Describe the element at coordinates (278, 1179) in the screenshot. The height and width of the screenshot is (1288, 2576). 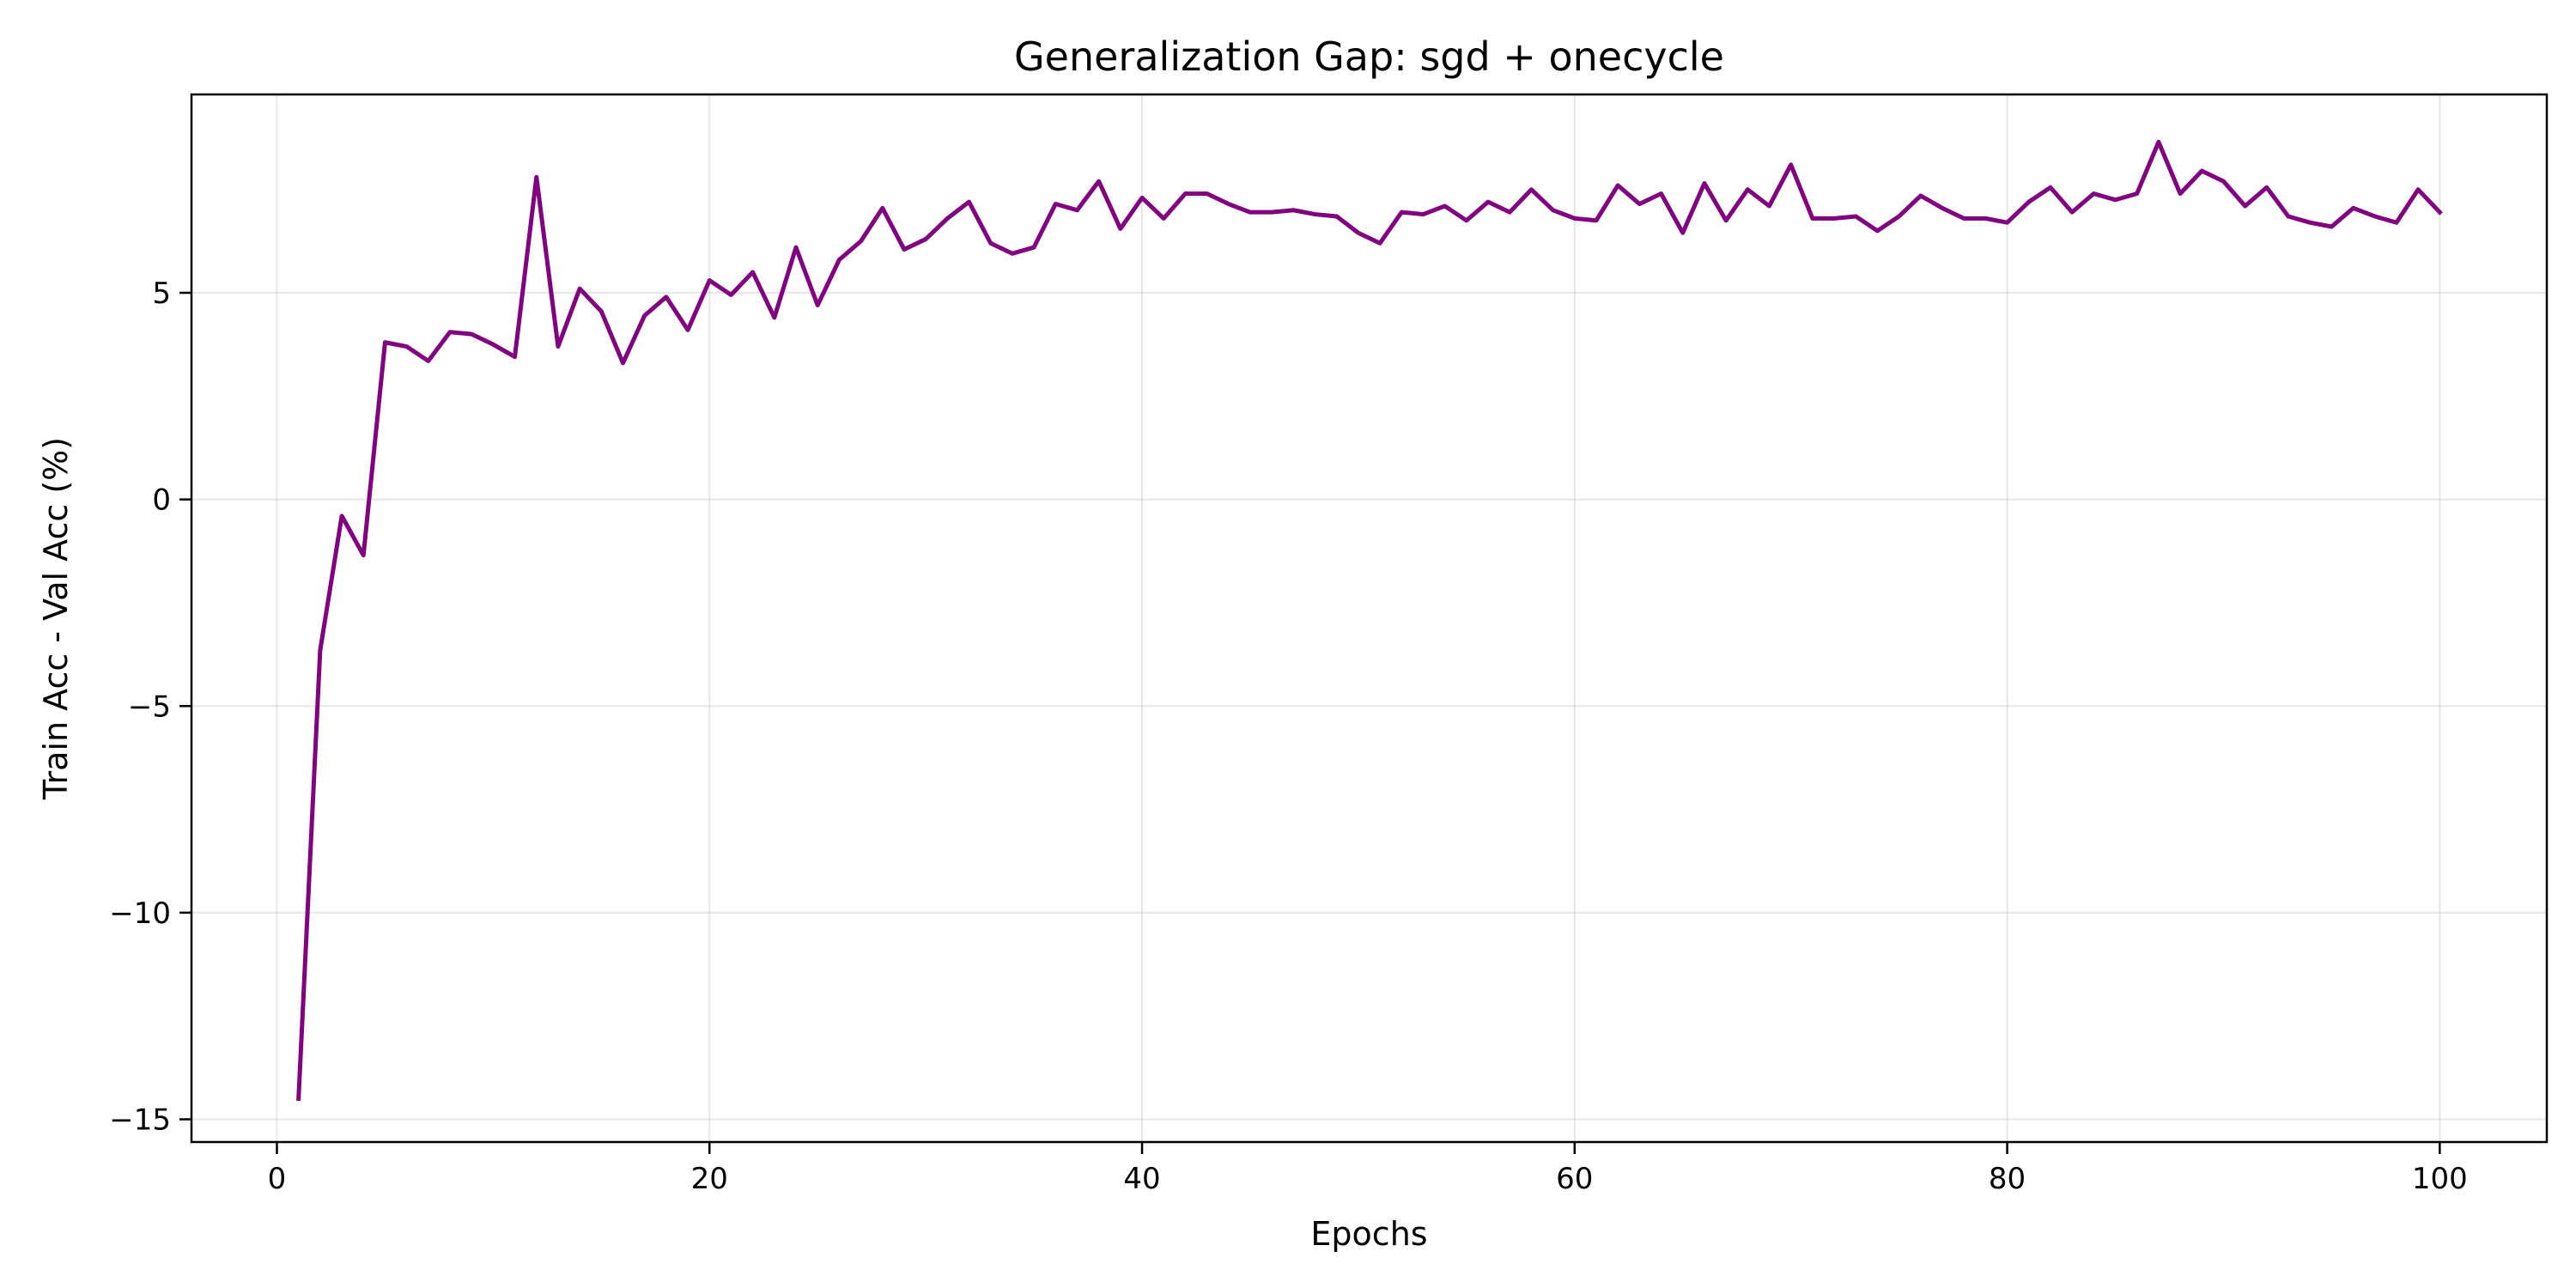
I see `x-tick-label: 0` at that location.